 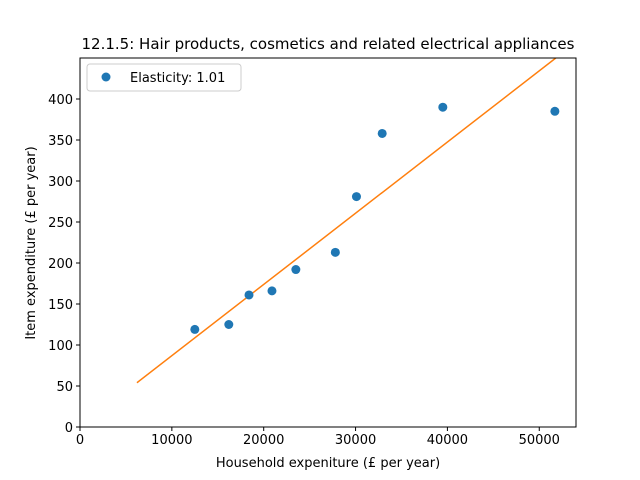 I want to click on y-tick-label: 350, so click(x=60, y=141).